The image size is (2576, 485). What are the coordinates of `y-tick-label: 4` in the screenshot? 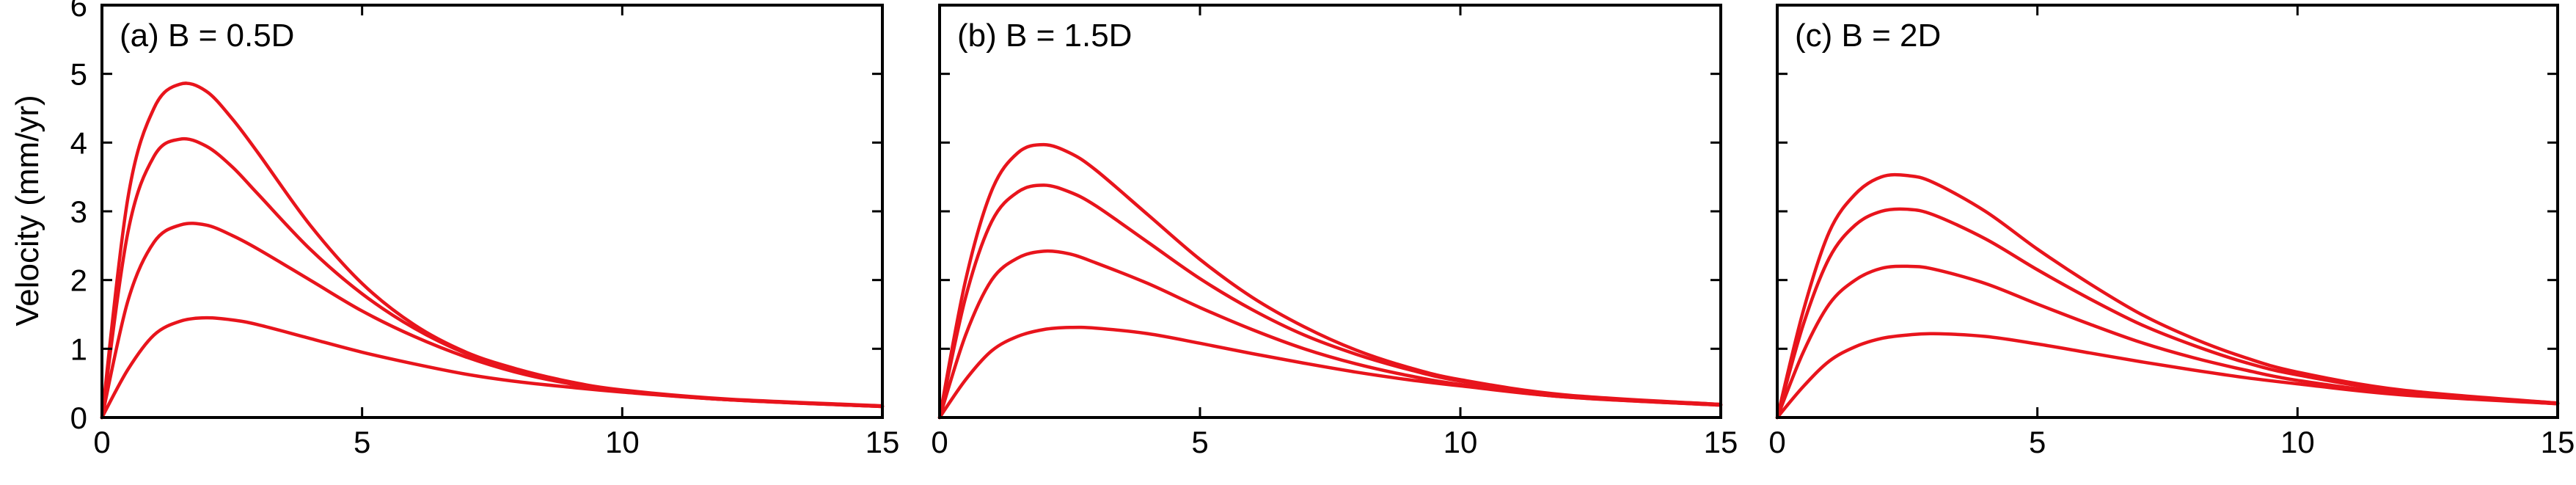 It's located at (78, 142).